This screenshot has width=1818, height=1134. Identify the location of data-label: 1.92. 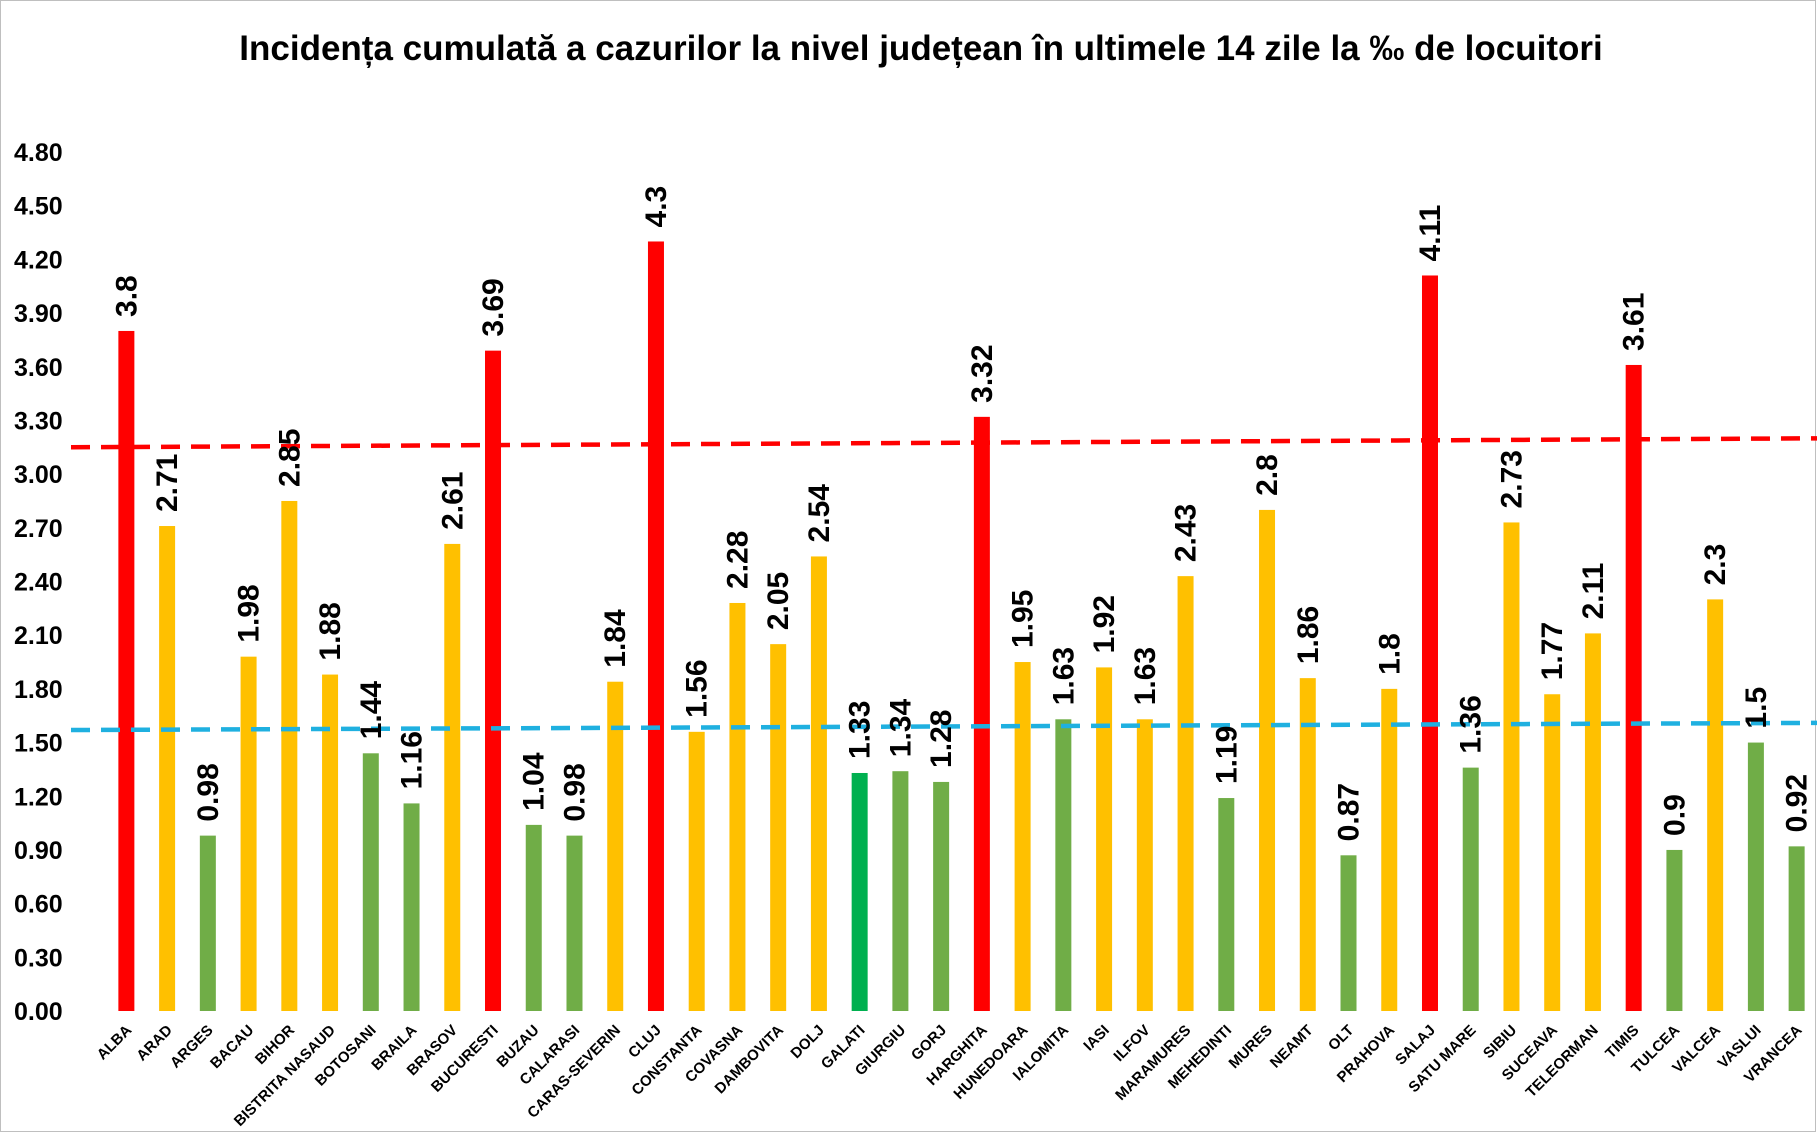
(1104, 624).